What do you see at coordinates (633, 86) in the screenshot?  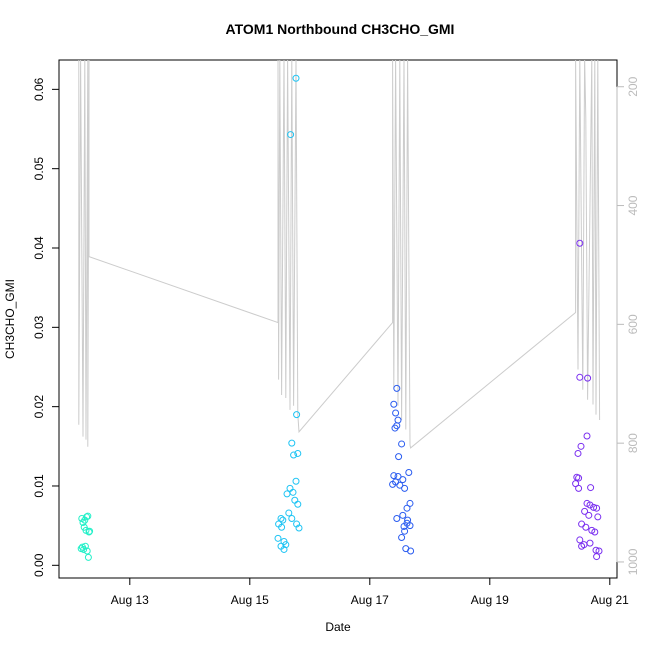 I see `y2-tick-label: 200` at bounding box center [633, 86].